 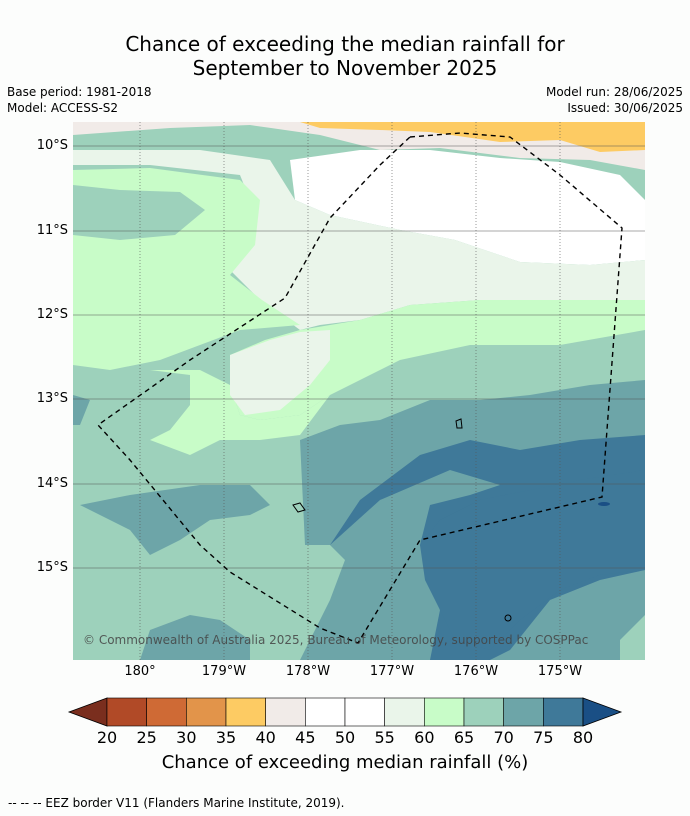 I want to click on colorbar-tick: 50, so click(x=345, y=737).